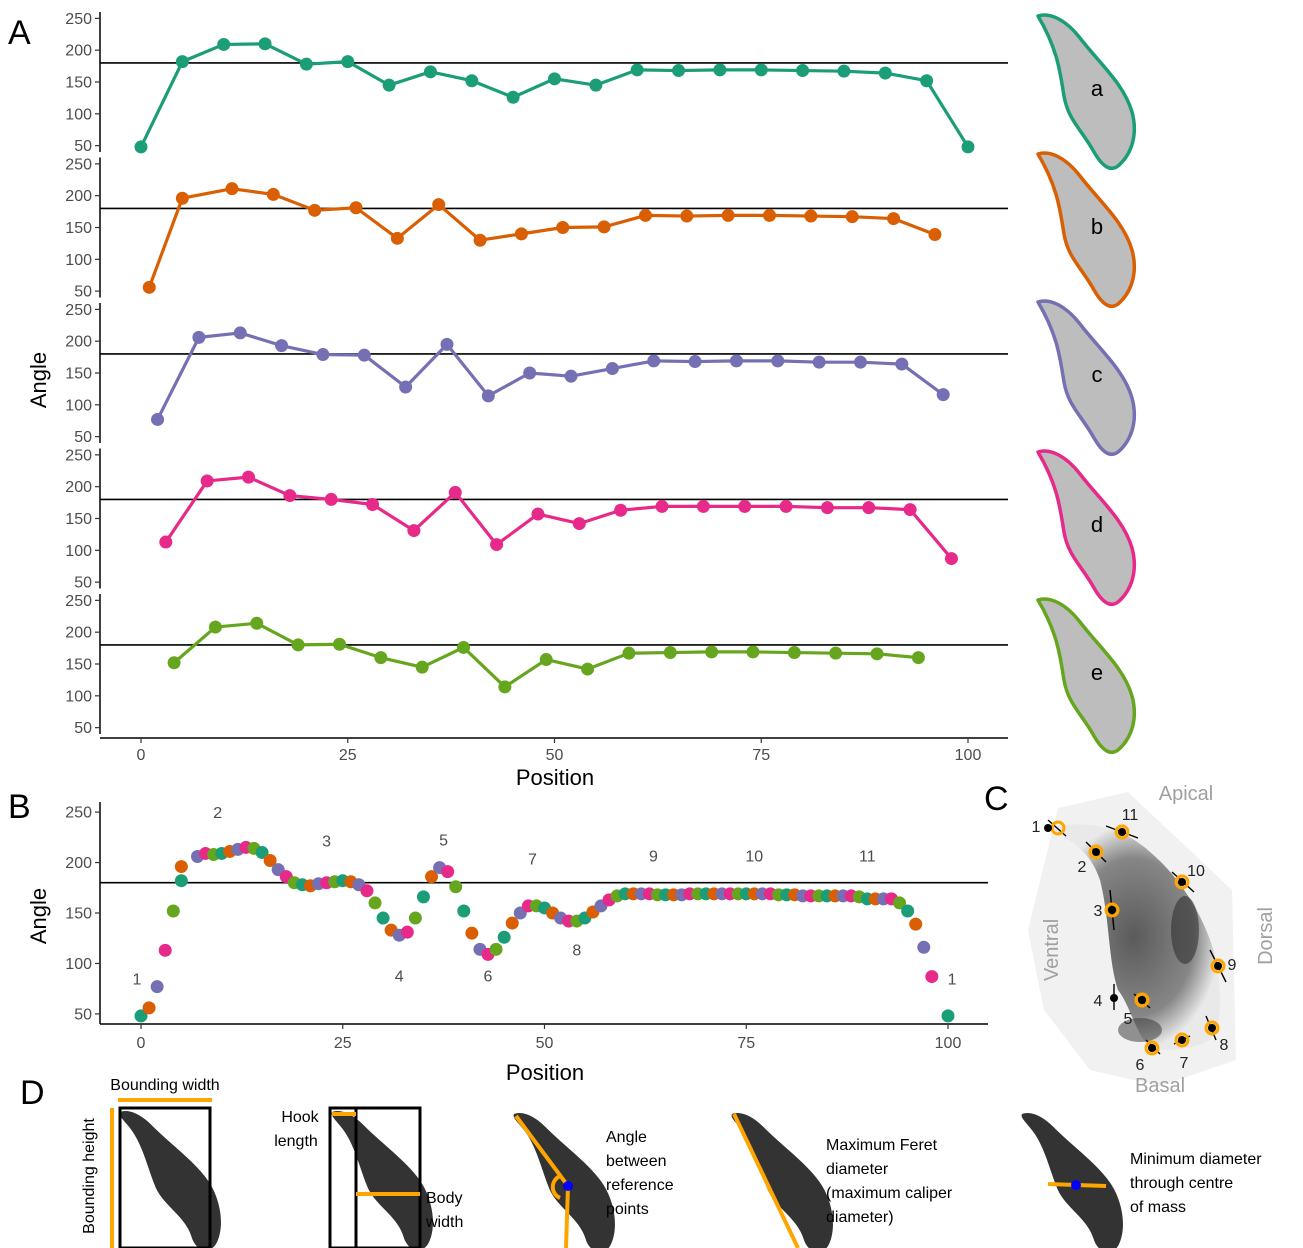 This screenshot has height=1248, width=1303. Describe the element at coordinates (1128, 1019) in the screenshot. I see `panel-c-point-label: 5` at that location.